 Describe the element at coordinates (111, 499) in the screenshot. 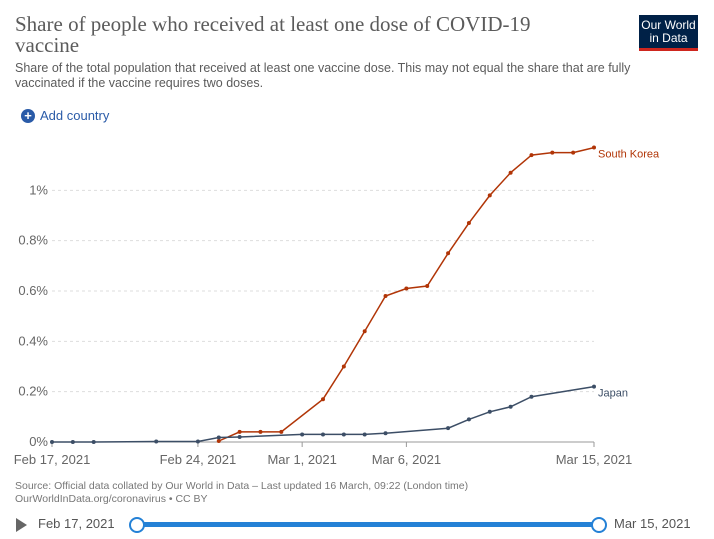

I see `license-note: OurWorldInData.org/coronavirus • CC BY` at that location.